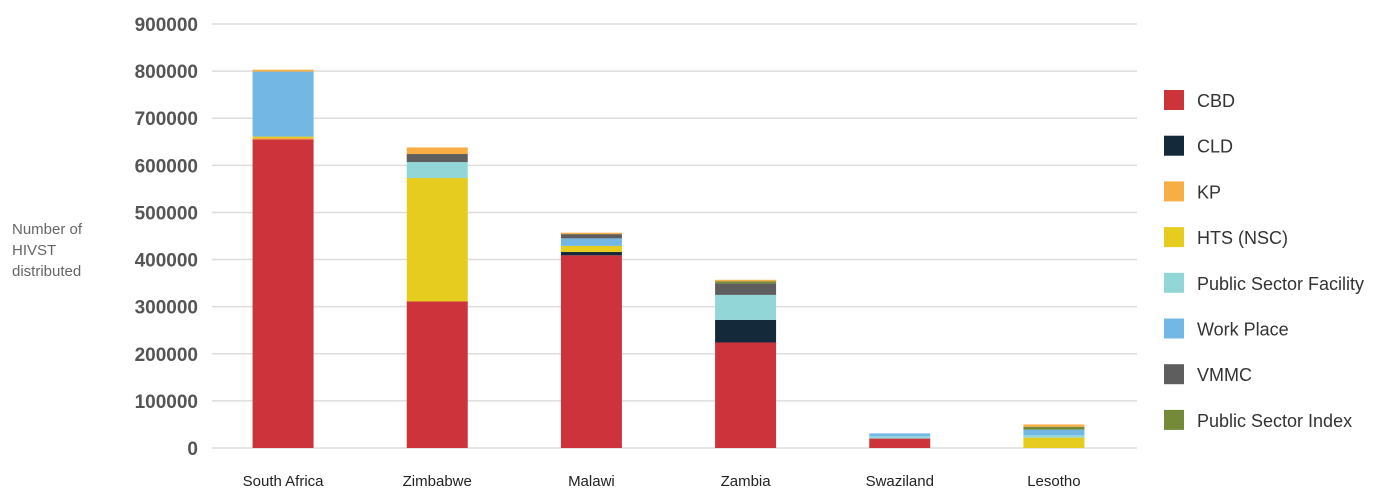 This screenshot has height=489, width=1388. What do you see at coordinates (1209, 192) in the screenshot?
I see `legend-label: KP` at bounding box center [1209, 192].